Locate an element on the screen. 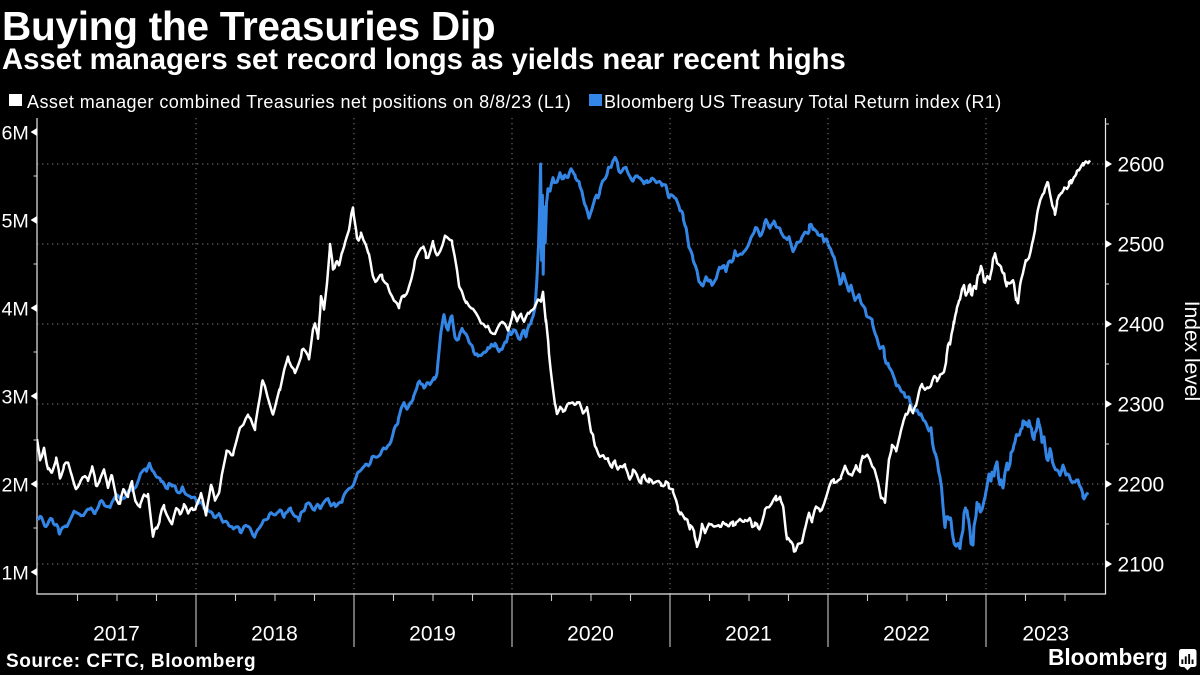 The width and height of the screenshot is (1200, 675). svg-text: 2018 is located at coordinates (274, 634).